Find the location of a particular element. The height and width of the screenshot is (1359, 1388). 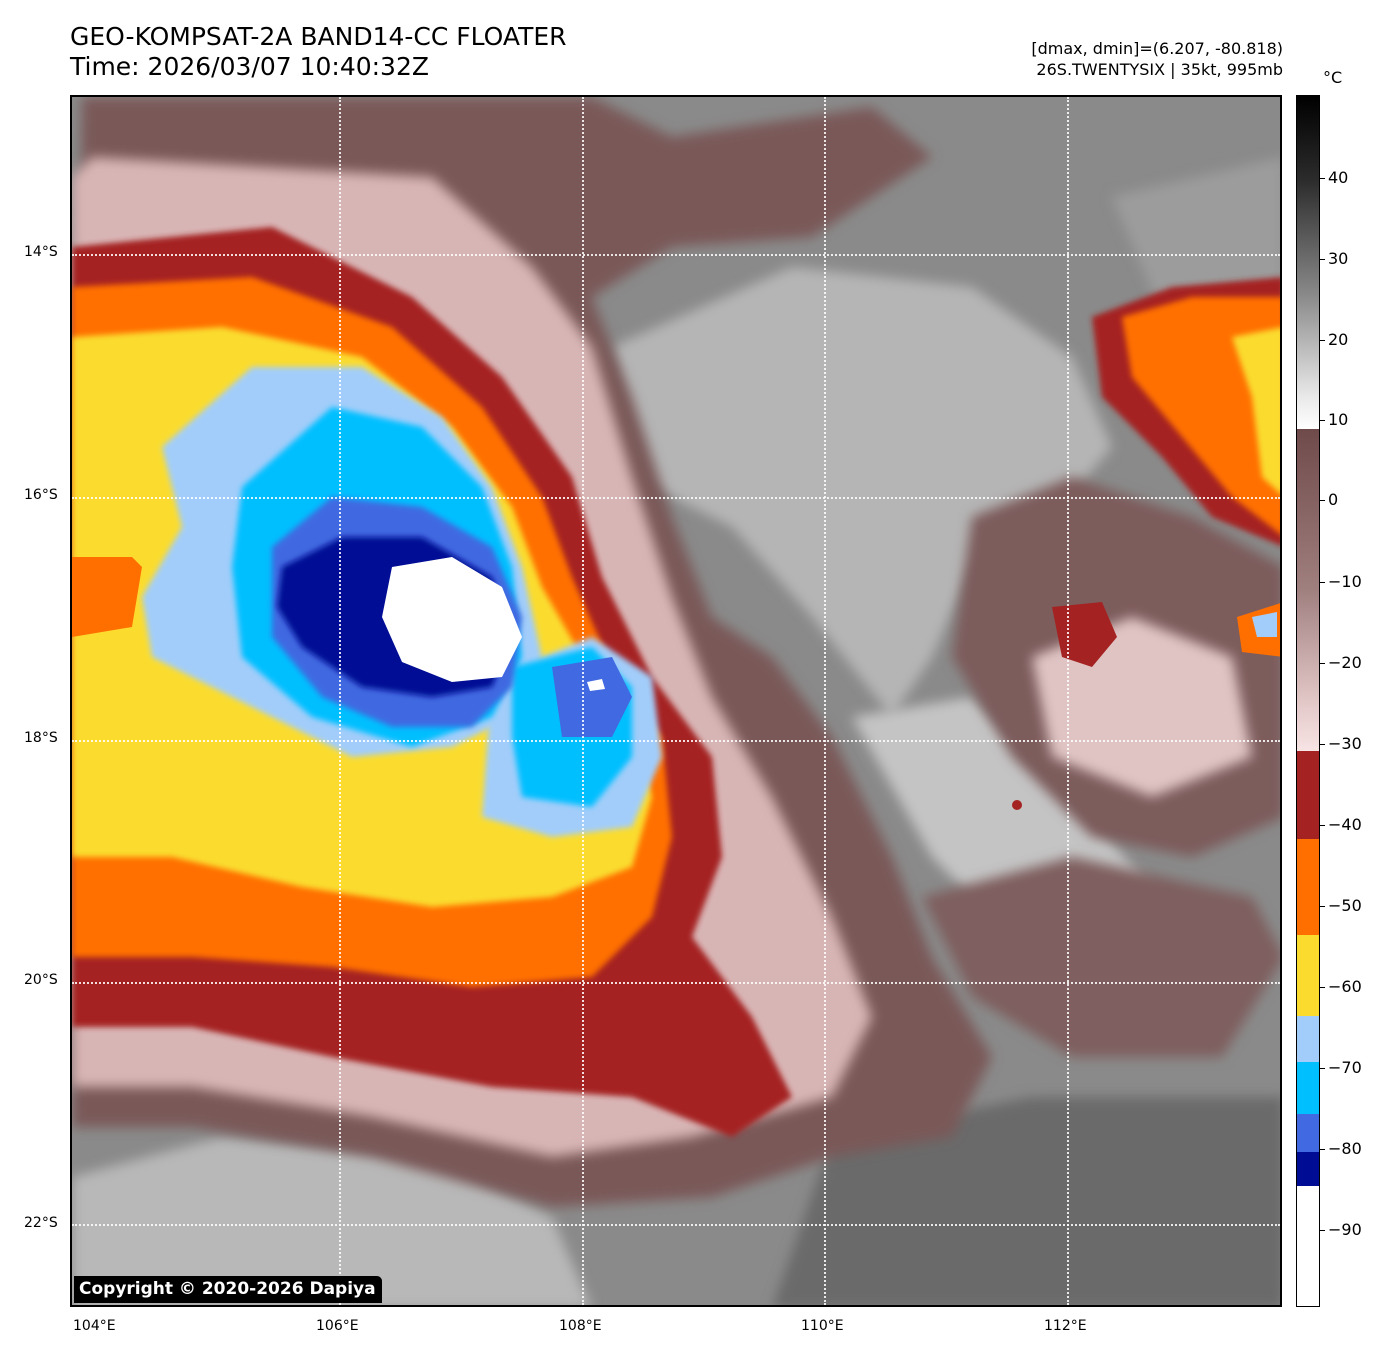

lat-label: 14°S is located at coordinates (41, 252).